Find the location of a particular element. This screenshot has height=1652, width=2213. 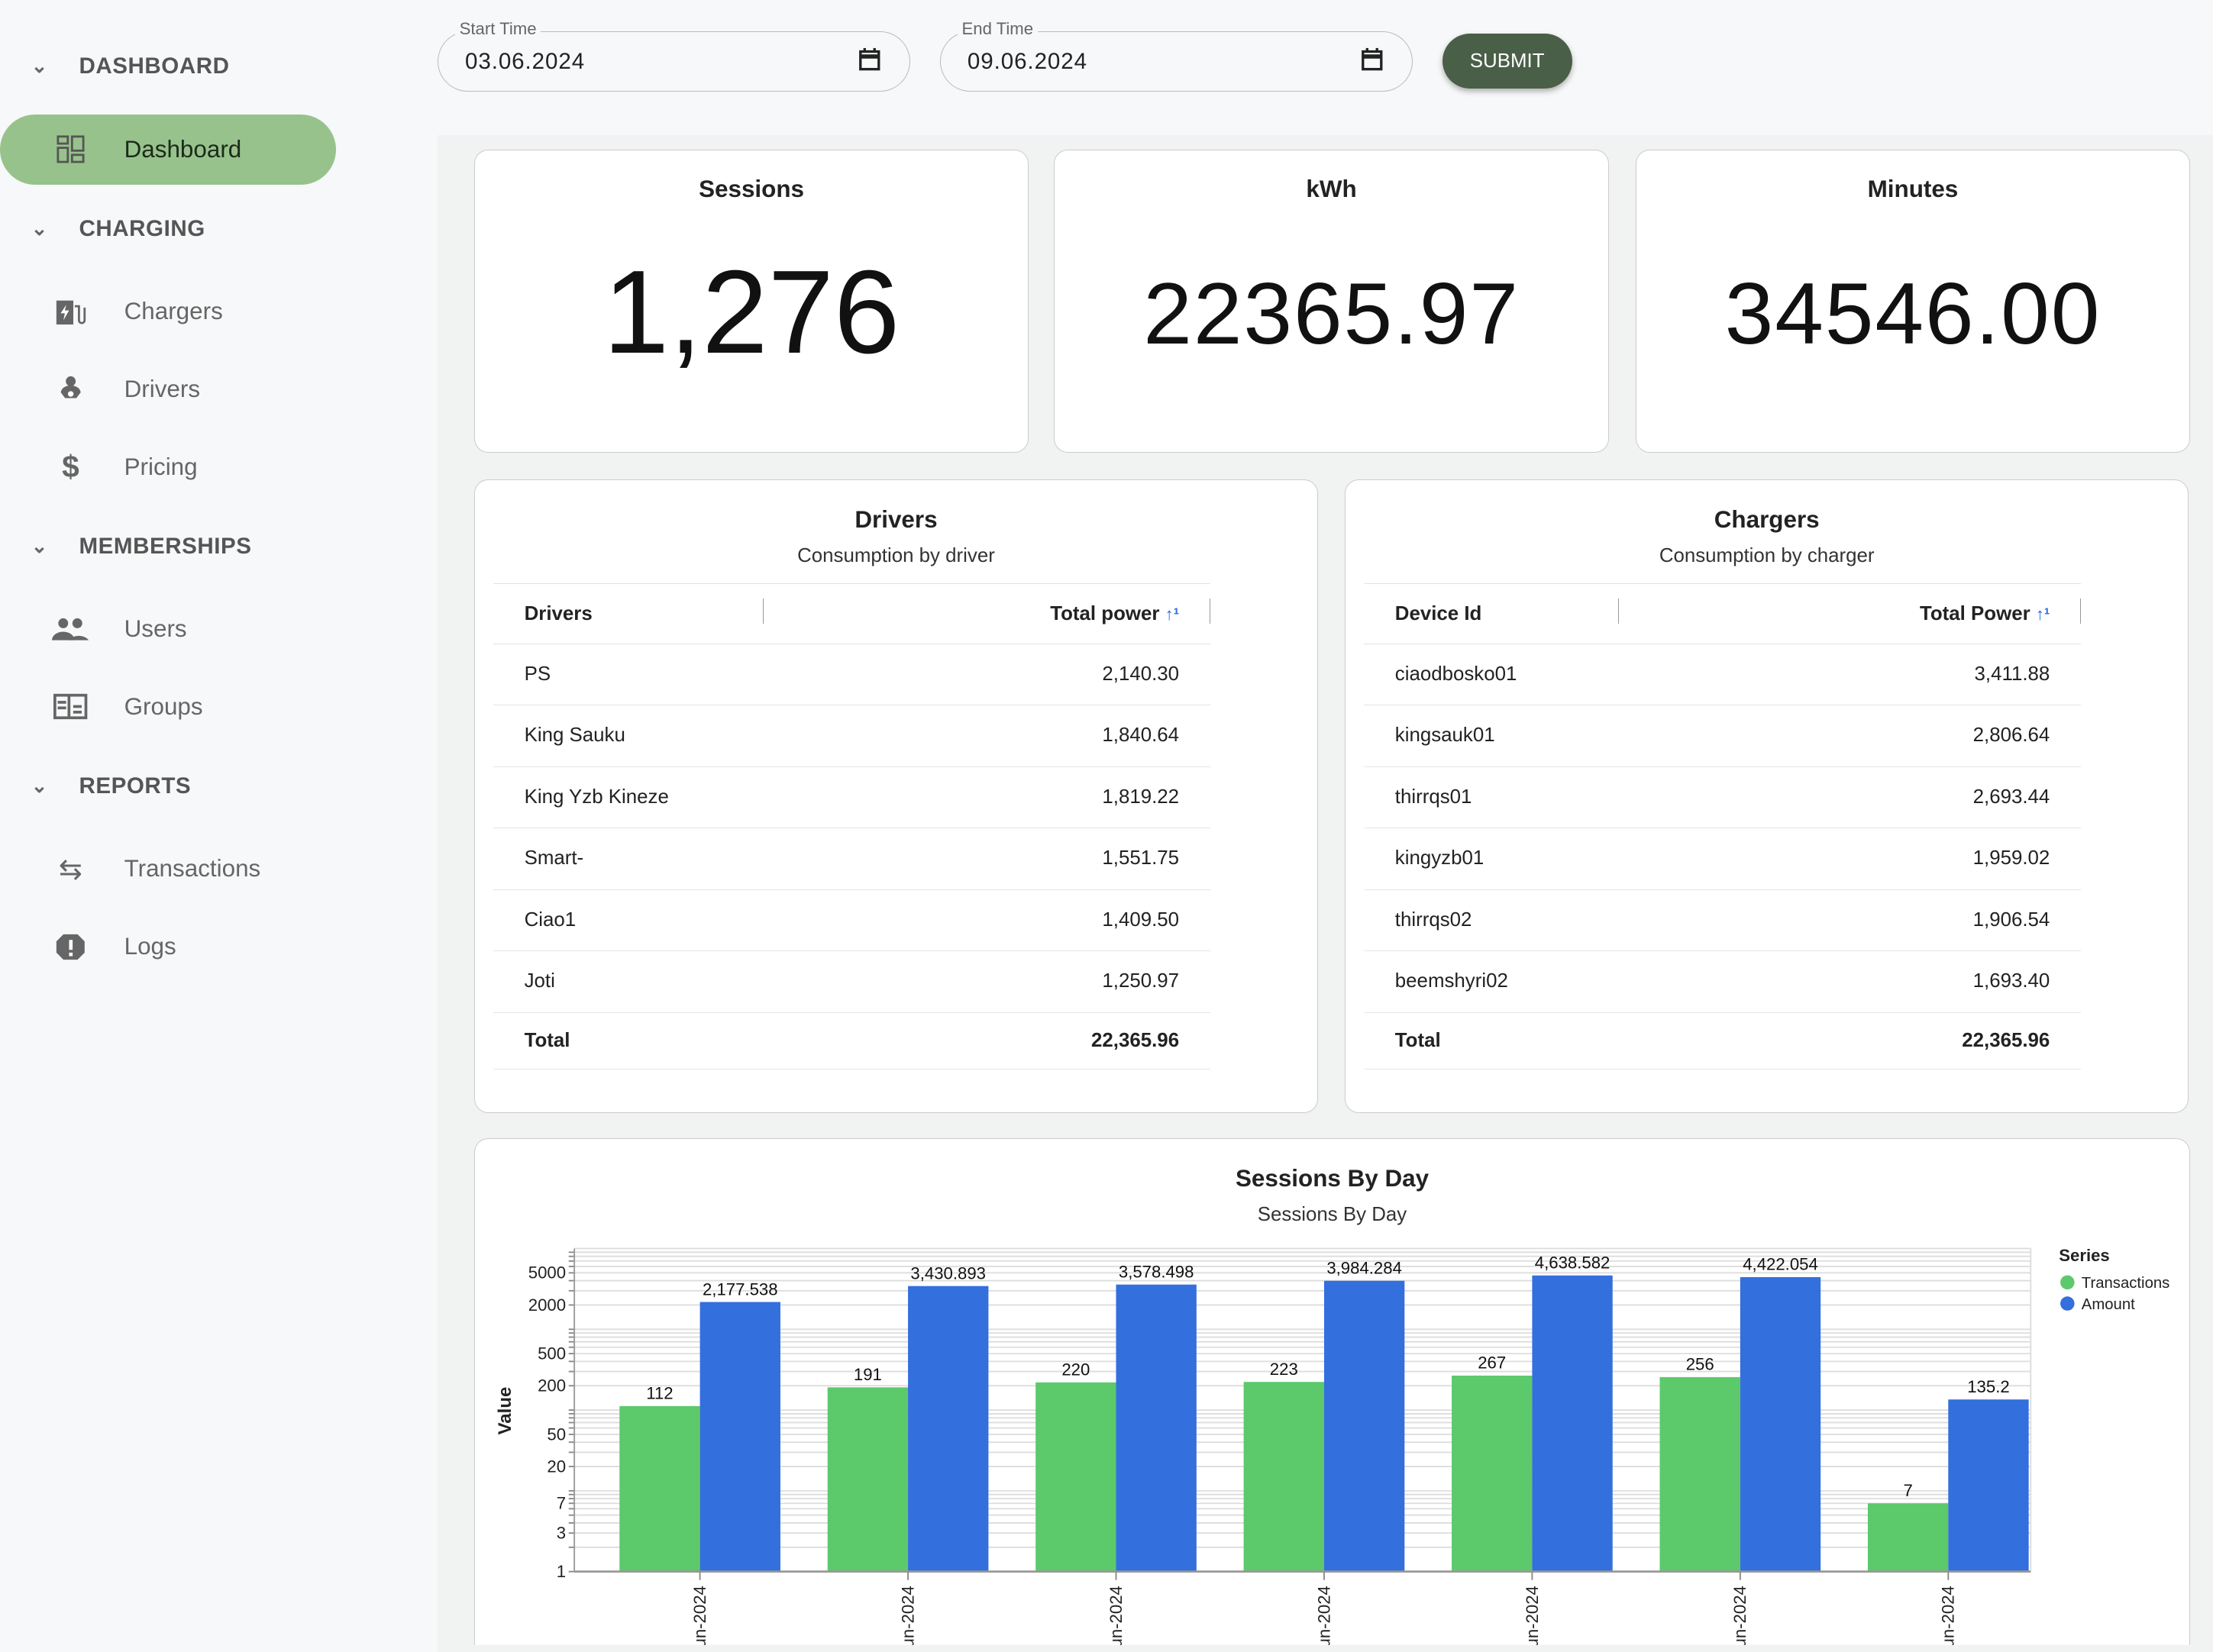

start-time-field: Start Time 03.06.2024 is located at coordinates (673, 55).